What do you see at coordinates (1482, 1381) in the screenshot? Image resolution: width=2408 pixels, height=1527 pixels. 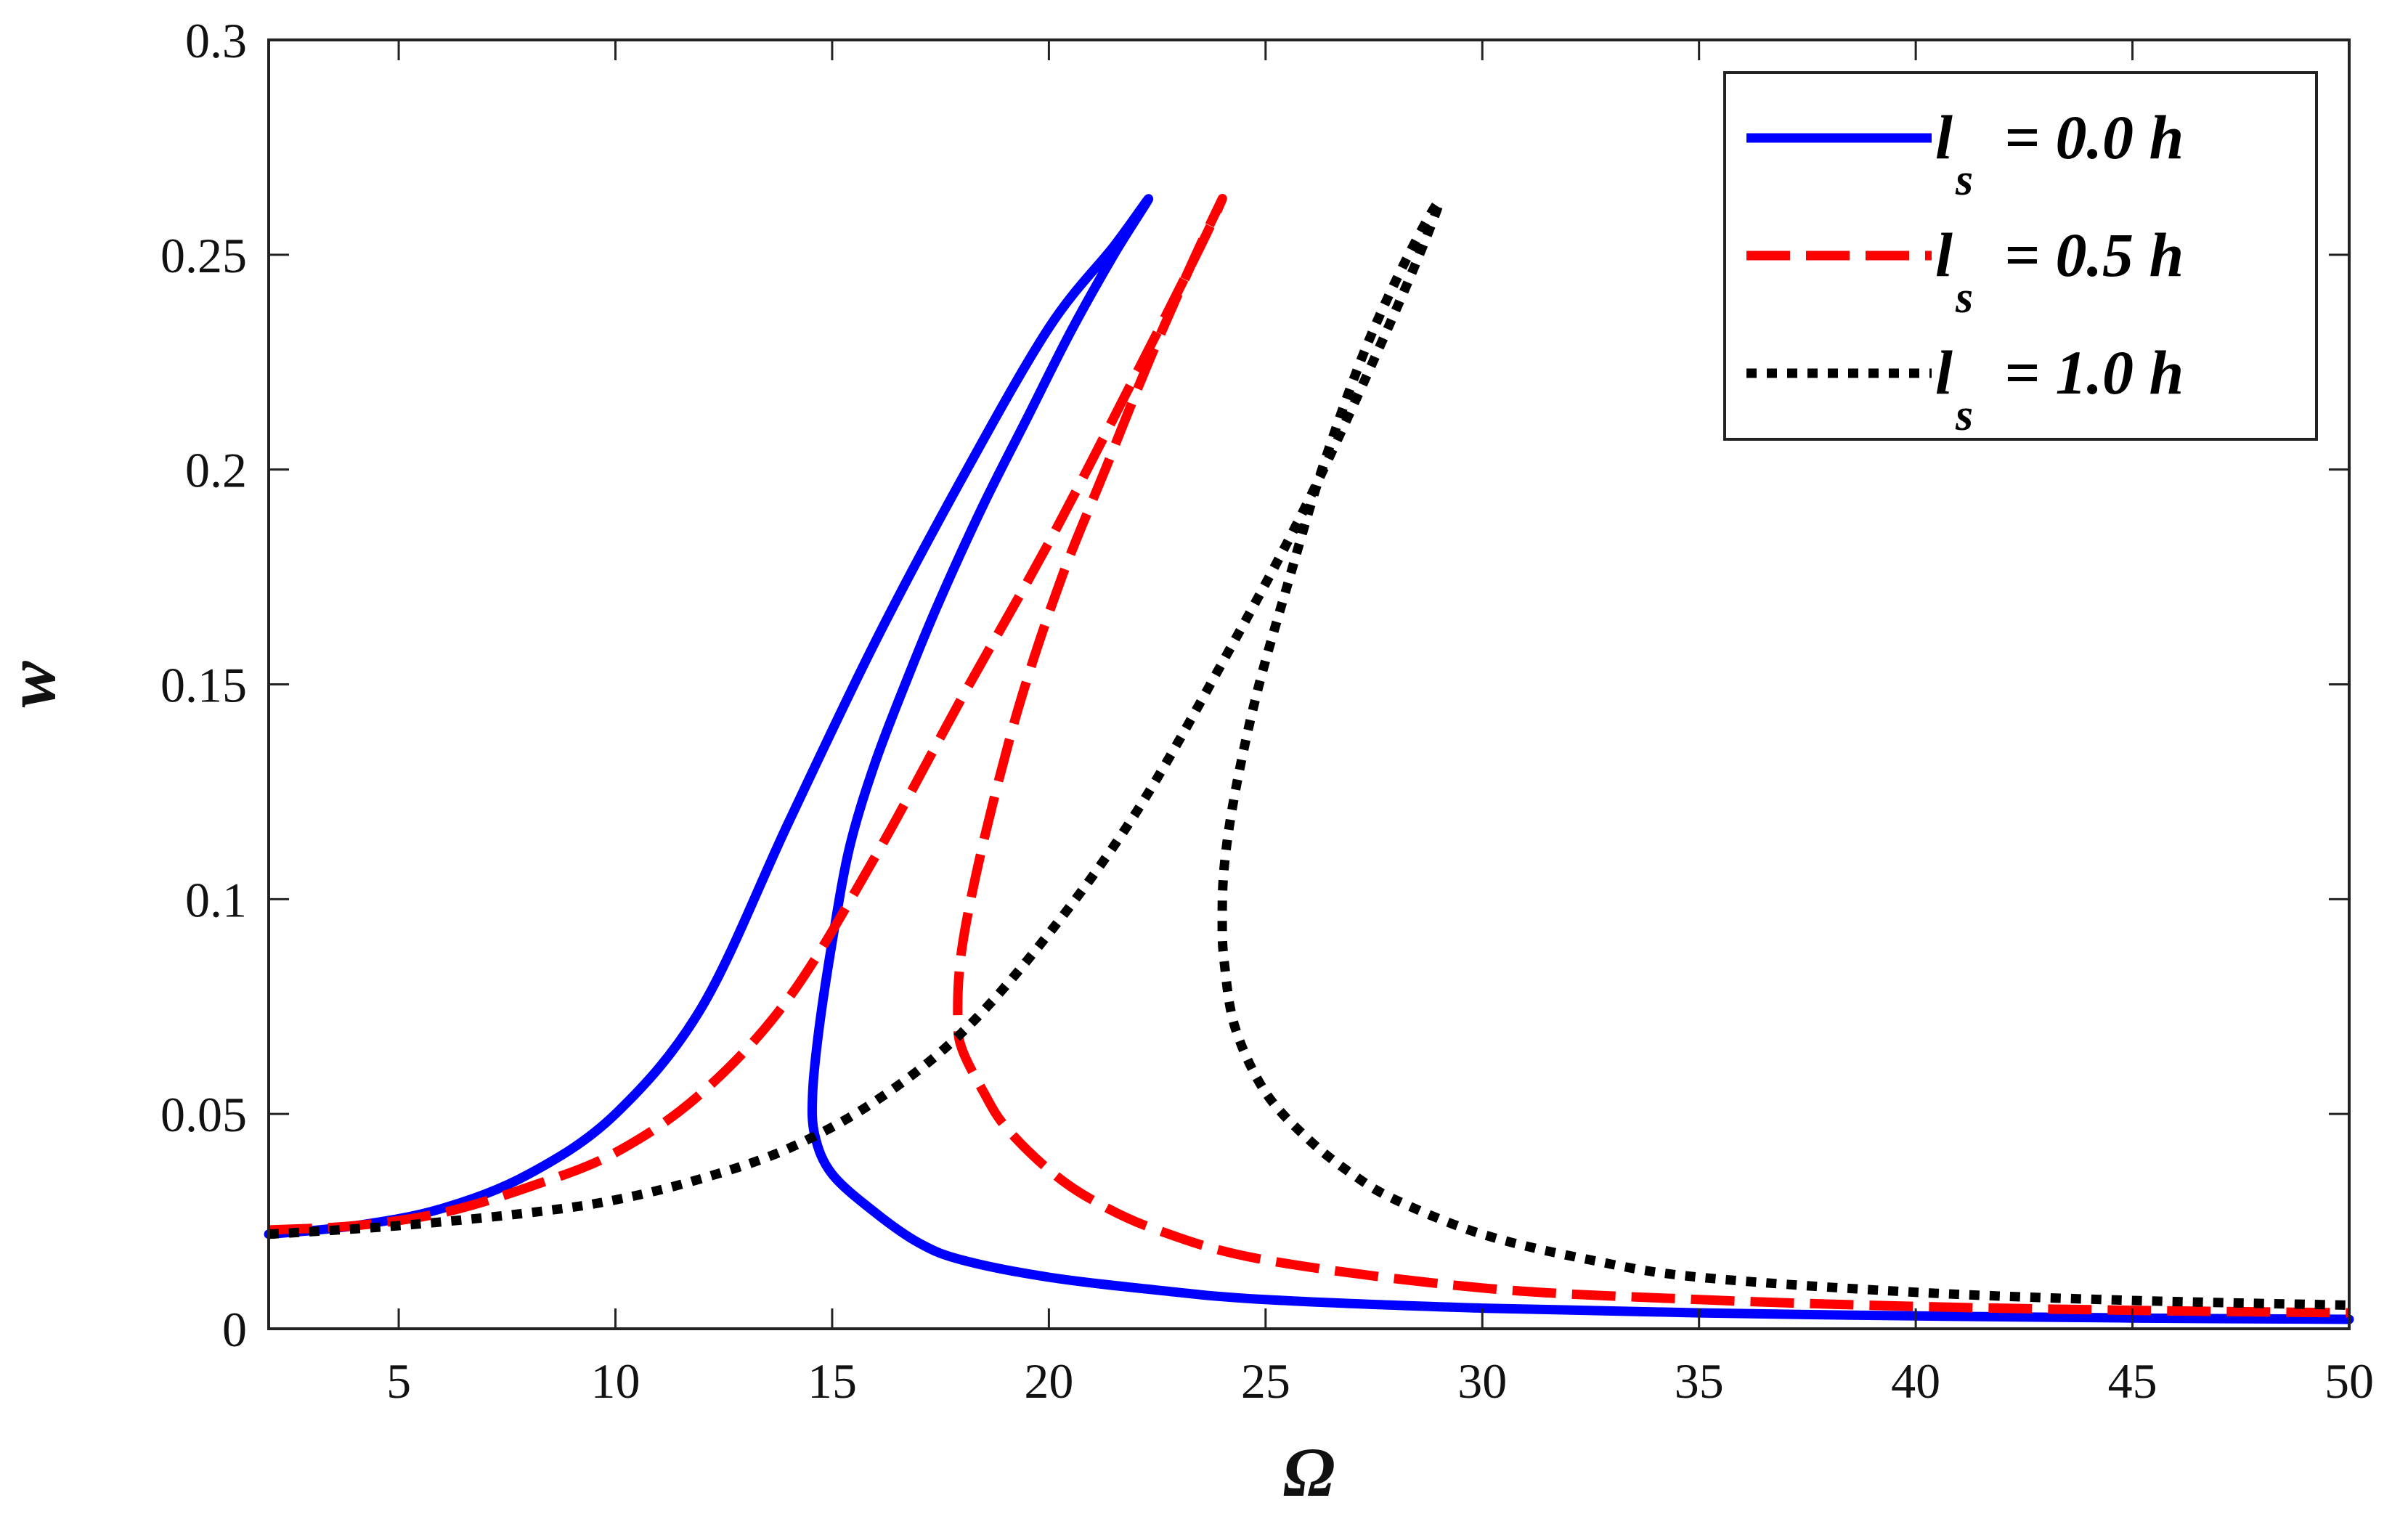 I see `x-tick-label: 30` at bounding box center [1482, 1381].